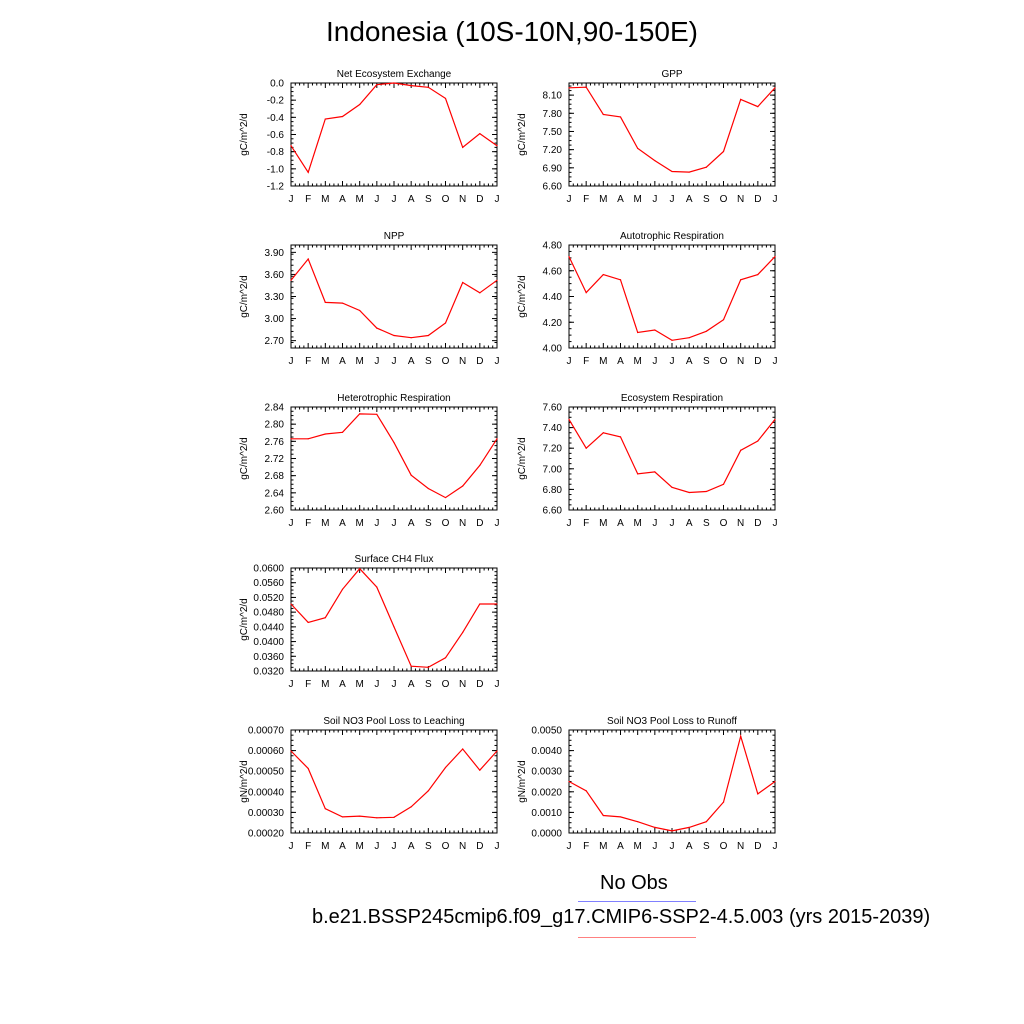  I want to click on legend-obs-line, so click(637, 901).